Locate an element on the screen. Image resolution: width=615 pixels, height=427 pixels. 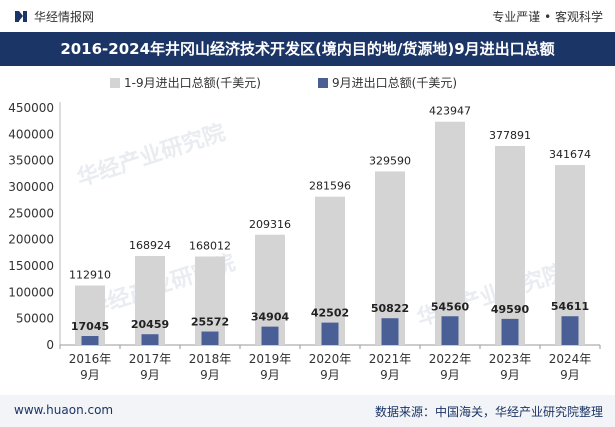
x-tick-label: 2024年 9月 is located at coordinates (570, 367).